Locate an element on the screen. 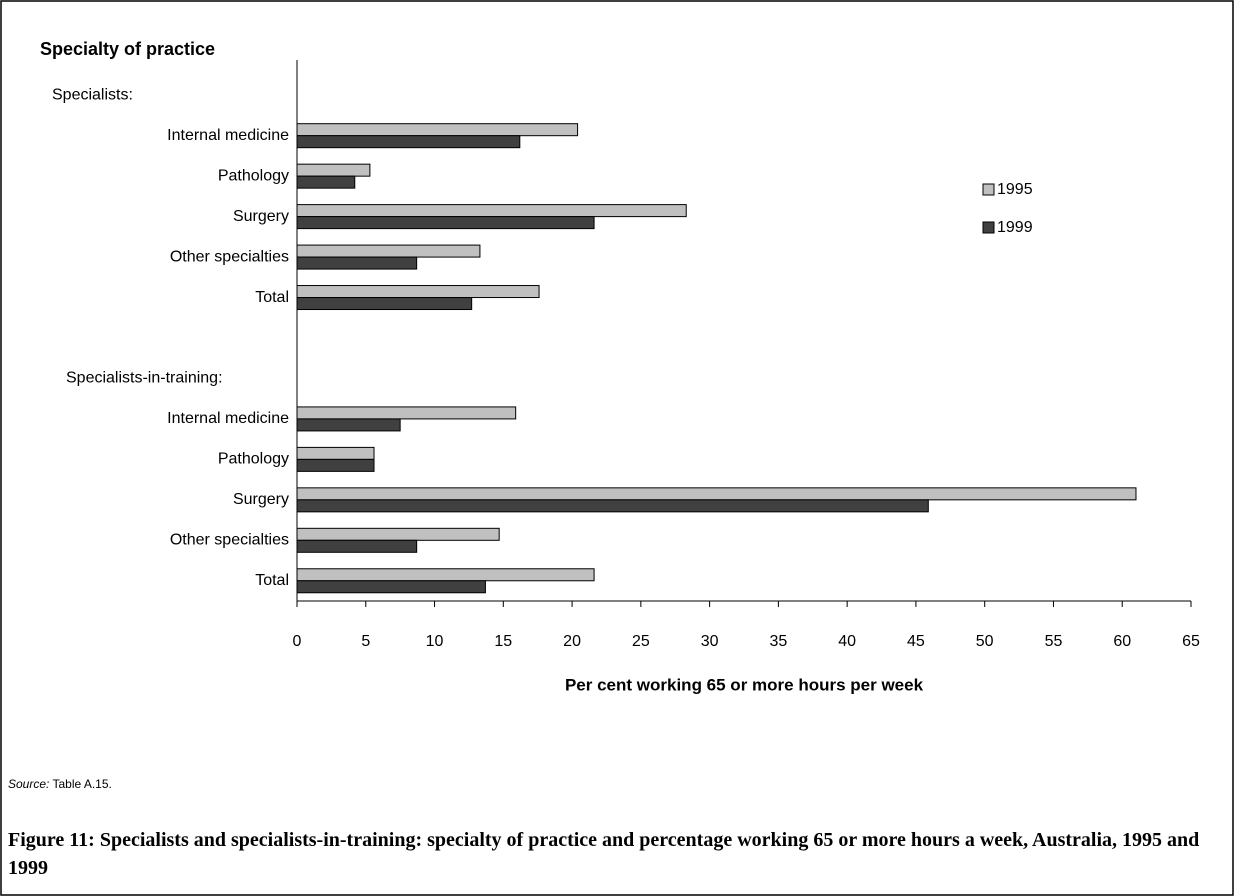  x-tick-label: 55 is located at coordinates (1054, 641).